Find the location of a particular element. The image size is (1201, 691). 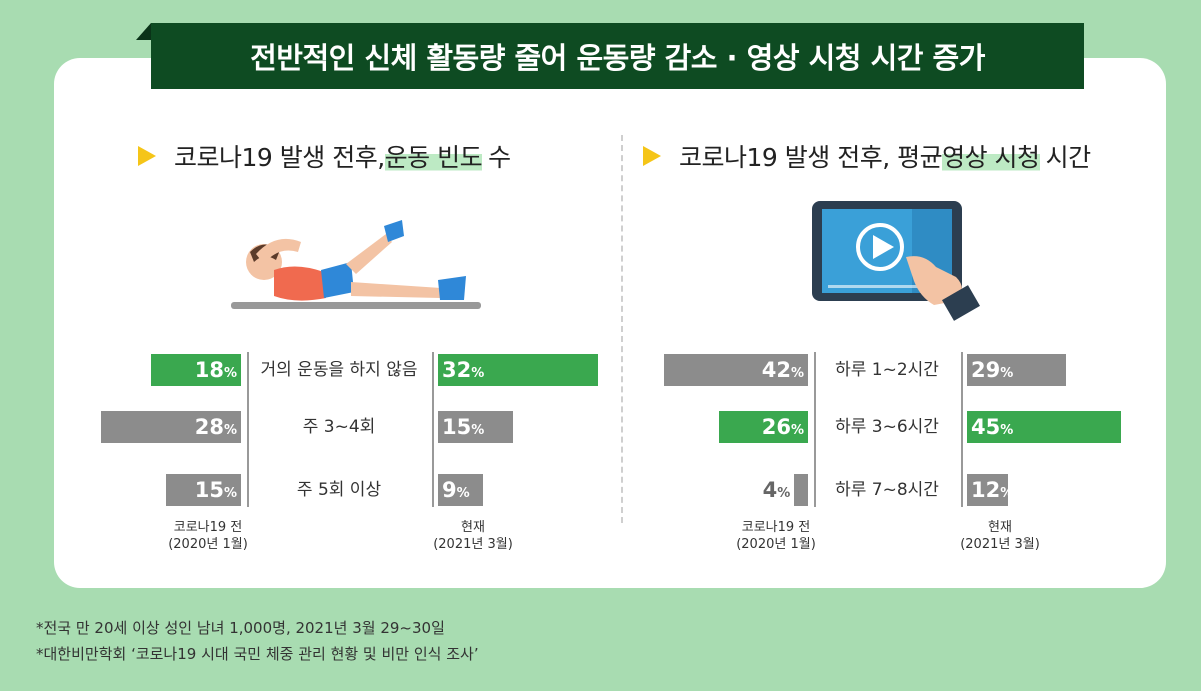

exercise-before-label: 코로나19 전 (2020년 1월) is located at coordinates (208, 536).